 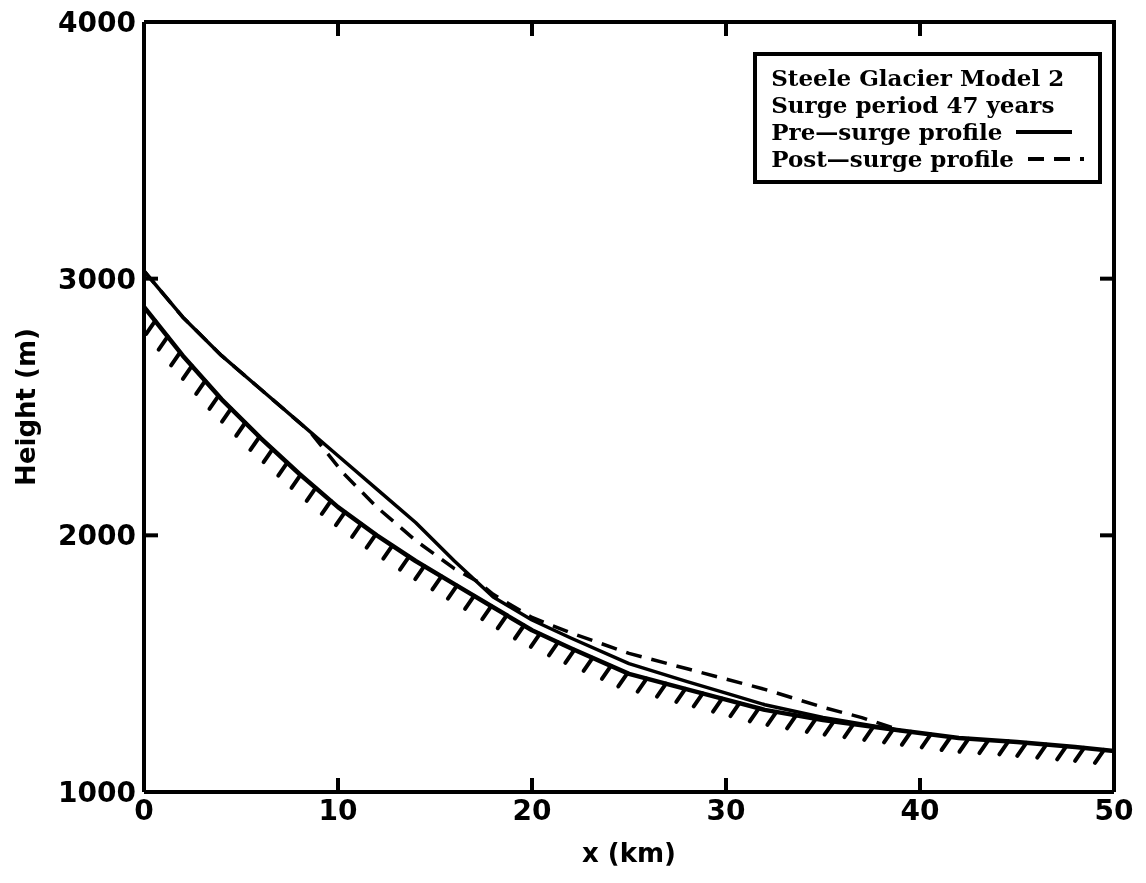 What do you see at coordinates (97, 22) in the screenshot?
I see `y-tick-label: 4000` at bounding box center [97, 22].